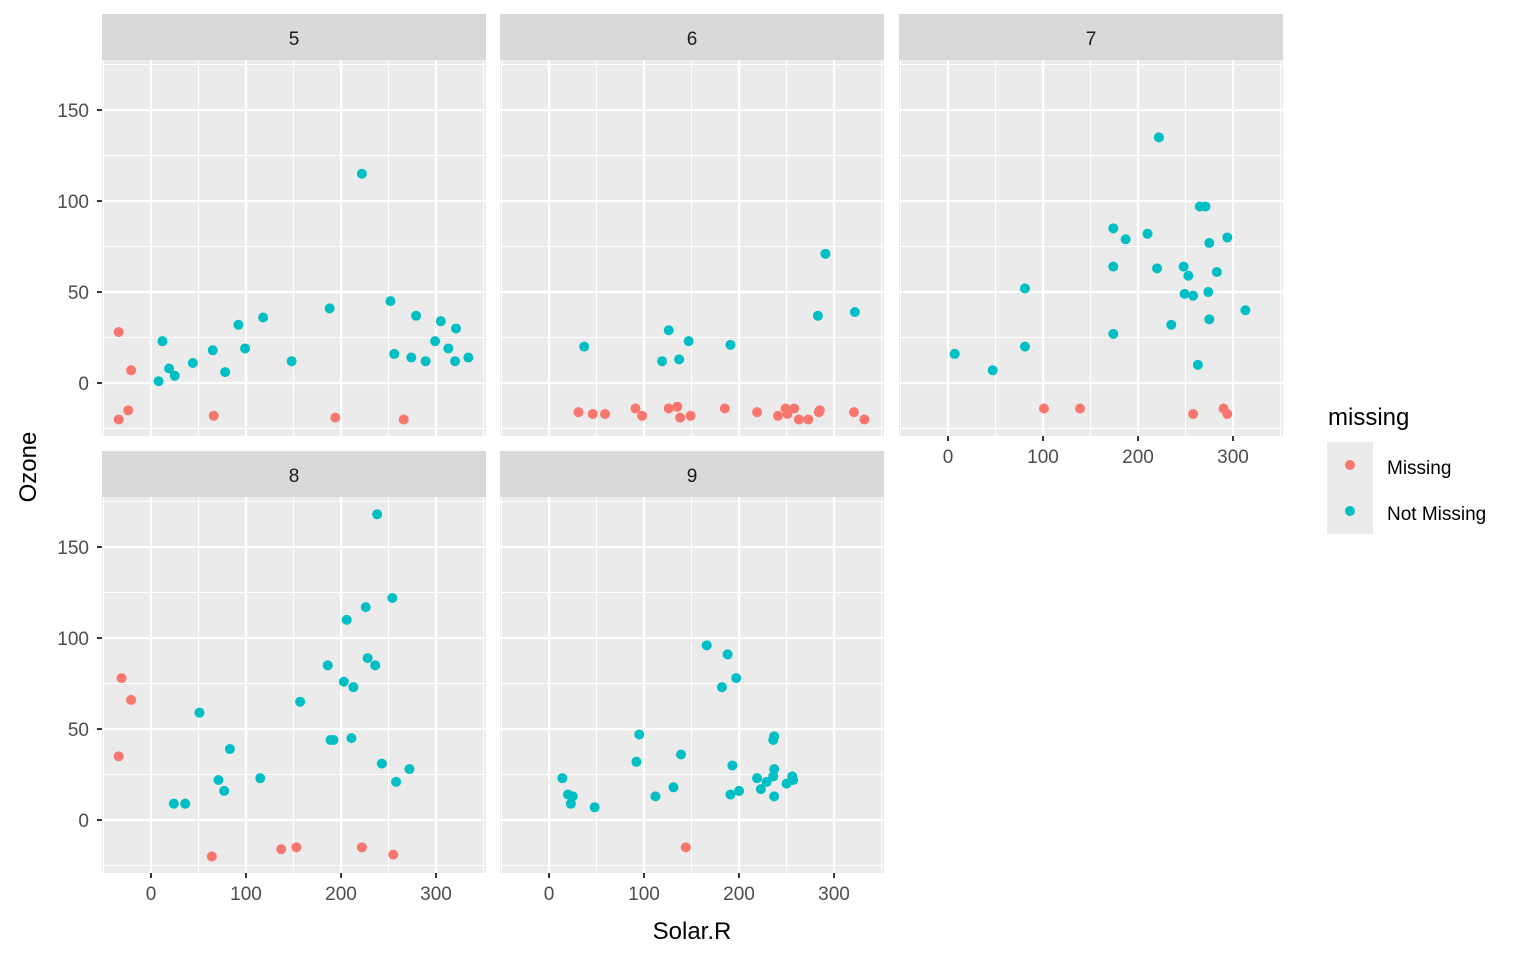  I want to click on facet-strip-label: 8, so click(294, 476).